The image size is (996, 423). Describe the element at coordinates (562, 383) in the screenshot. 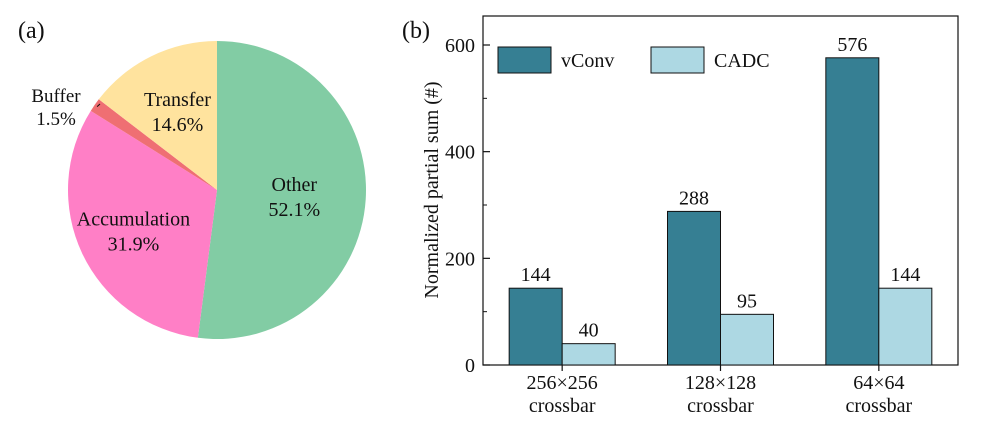

I see `x-tick-label-line1: 256×256` at that location.